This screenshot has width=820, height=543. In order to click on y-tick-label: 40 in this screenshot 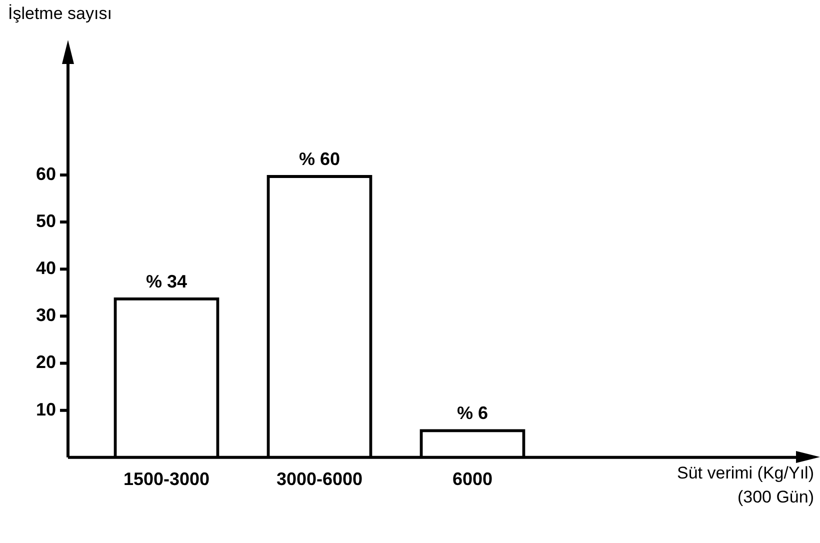, I will do `click(46, 268)`.